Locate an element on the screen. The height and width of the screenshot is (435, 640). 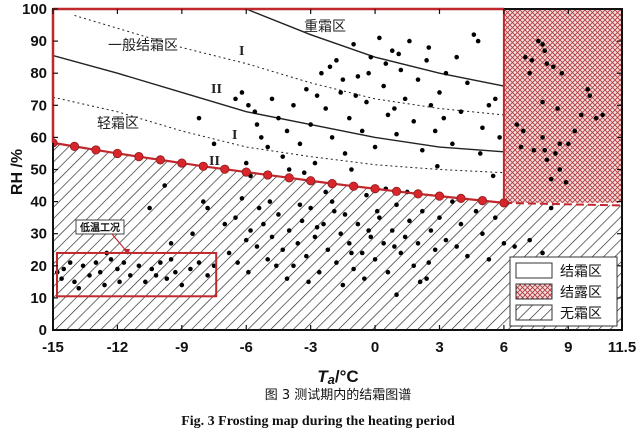
label-roman-1b: I is located at coordinates (234, 135).